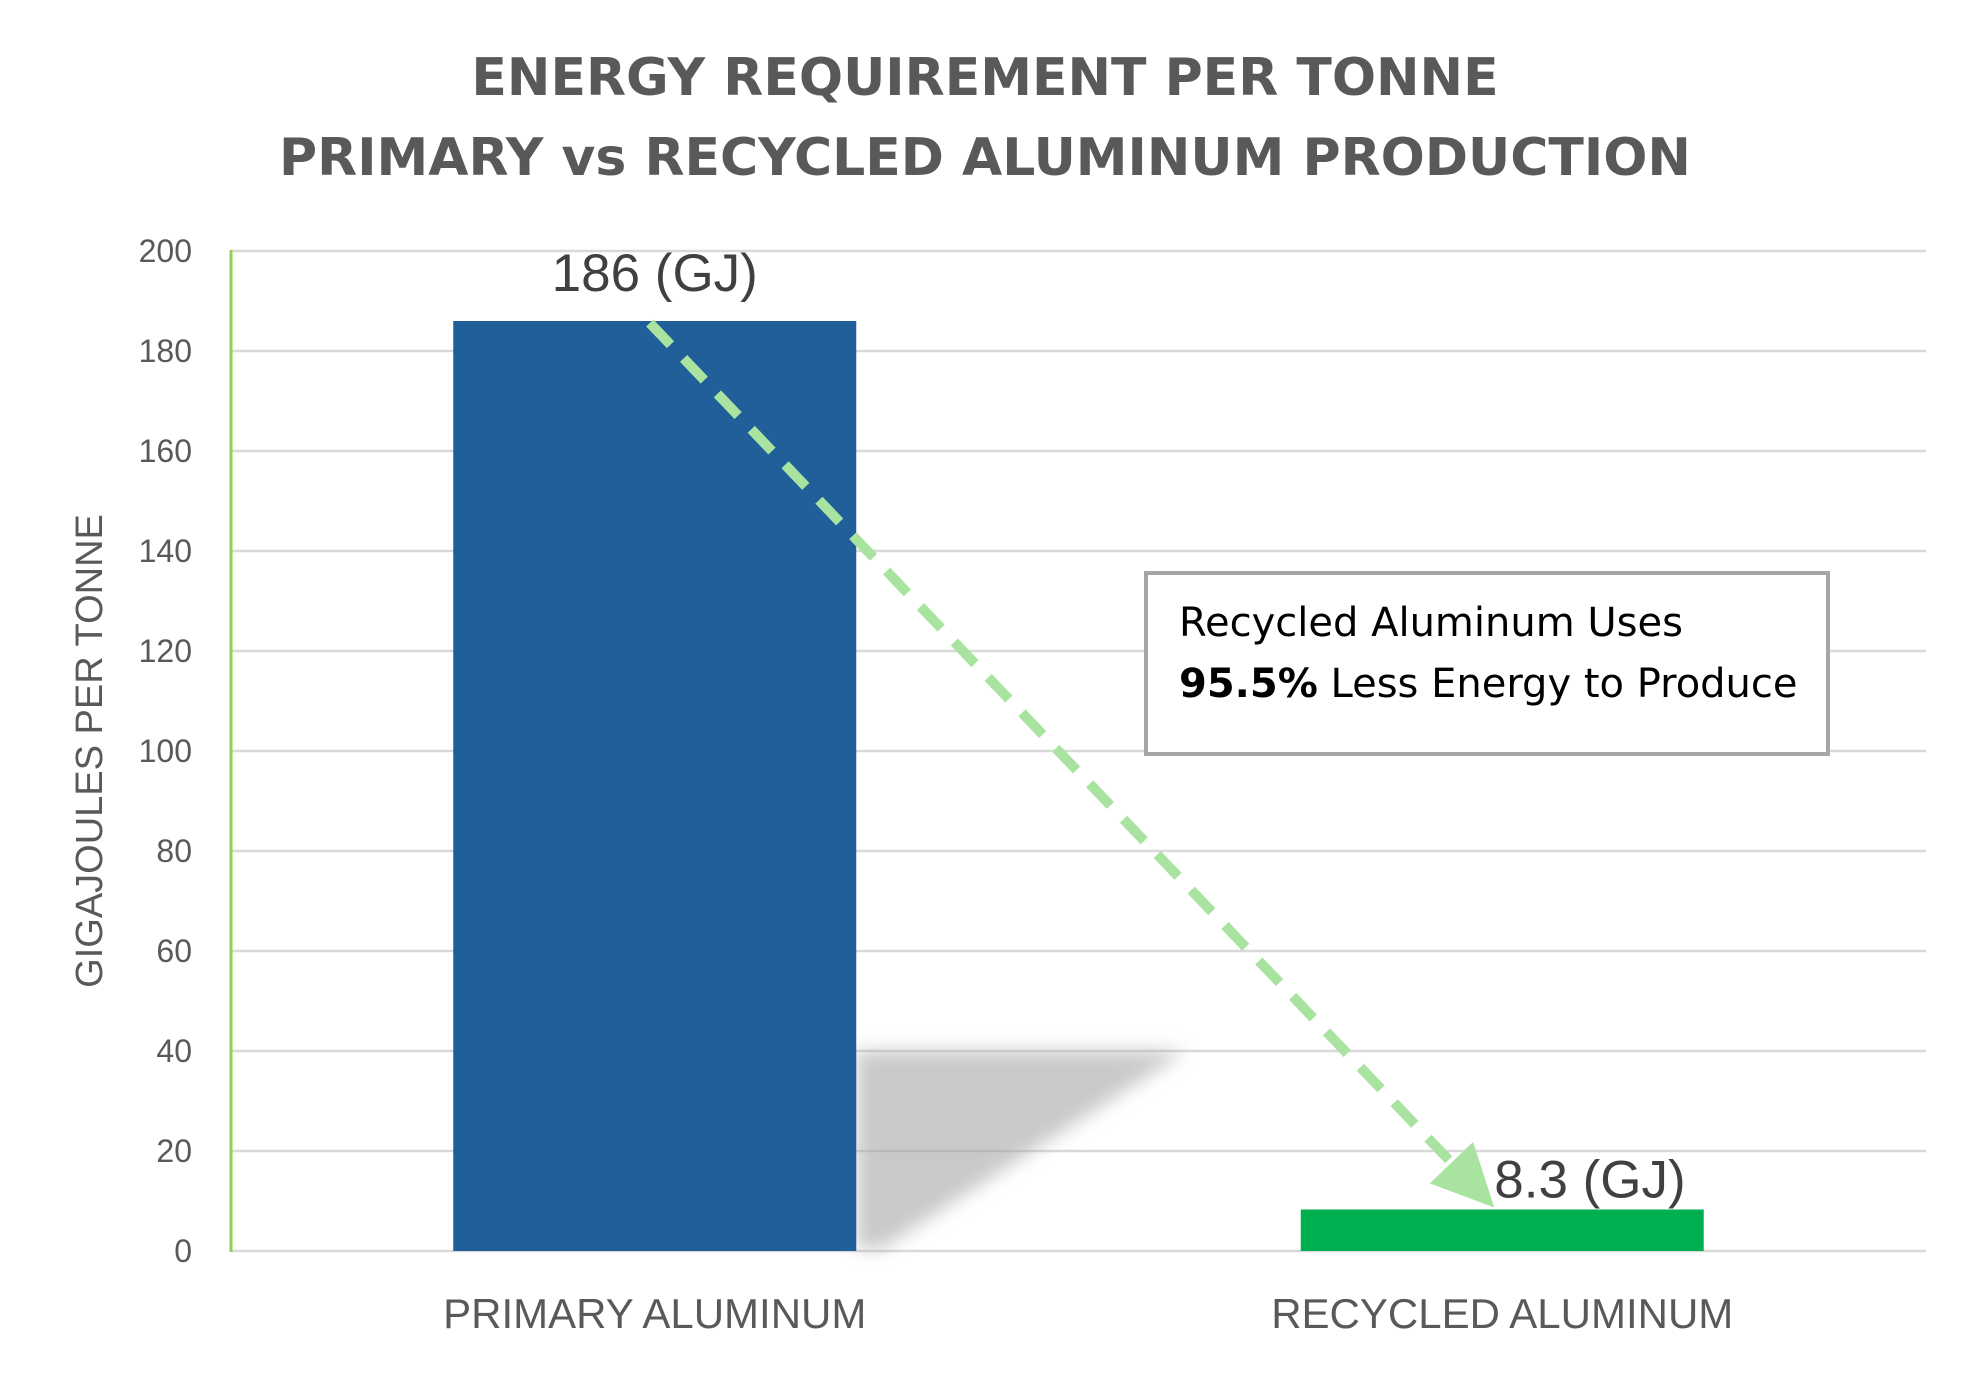 The height and width of the screenshot is (1378, 1971). What do you see at coordinates (1462, 1174) in the screenshot?
I see `arrow-head` at bounding box center [1462, 1174].